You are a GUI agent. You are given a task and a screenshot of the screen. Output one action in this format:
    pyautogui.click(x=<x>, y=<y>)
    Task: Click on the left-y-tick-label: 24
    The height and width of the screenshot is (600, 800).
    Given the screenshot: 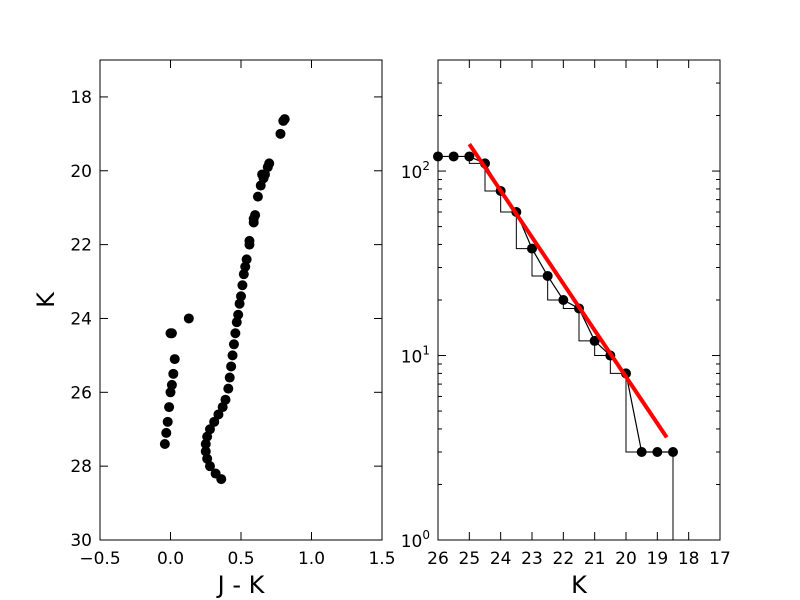 What is the action you would take?
    pyautogui.click(x=81, y=319)
    